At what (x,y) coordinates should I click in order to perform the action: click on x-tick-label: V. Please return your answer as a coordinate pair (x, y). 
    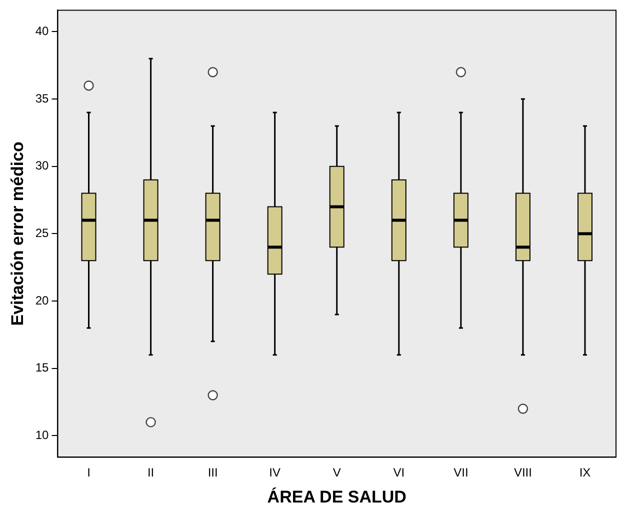
    Looking at the image, I should click on (336, 473).